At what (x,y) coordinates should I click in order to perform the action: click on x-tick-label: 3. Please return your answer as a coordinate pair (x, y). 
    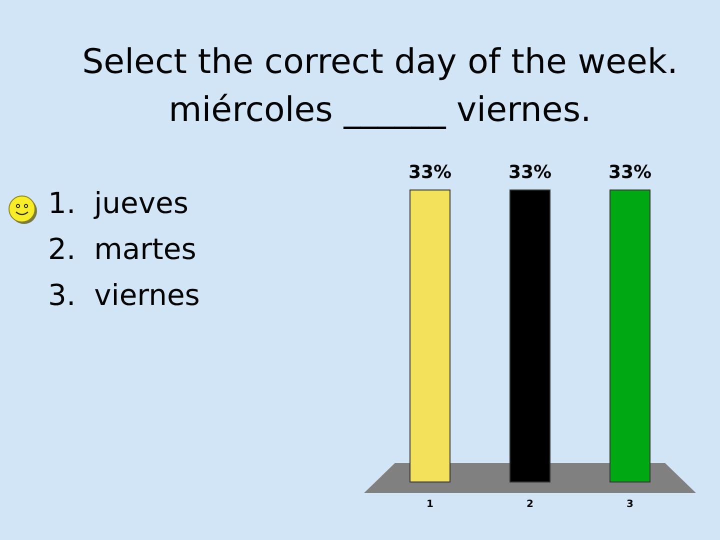
    Looking at the image, I should click on (630, 504).